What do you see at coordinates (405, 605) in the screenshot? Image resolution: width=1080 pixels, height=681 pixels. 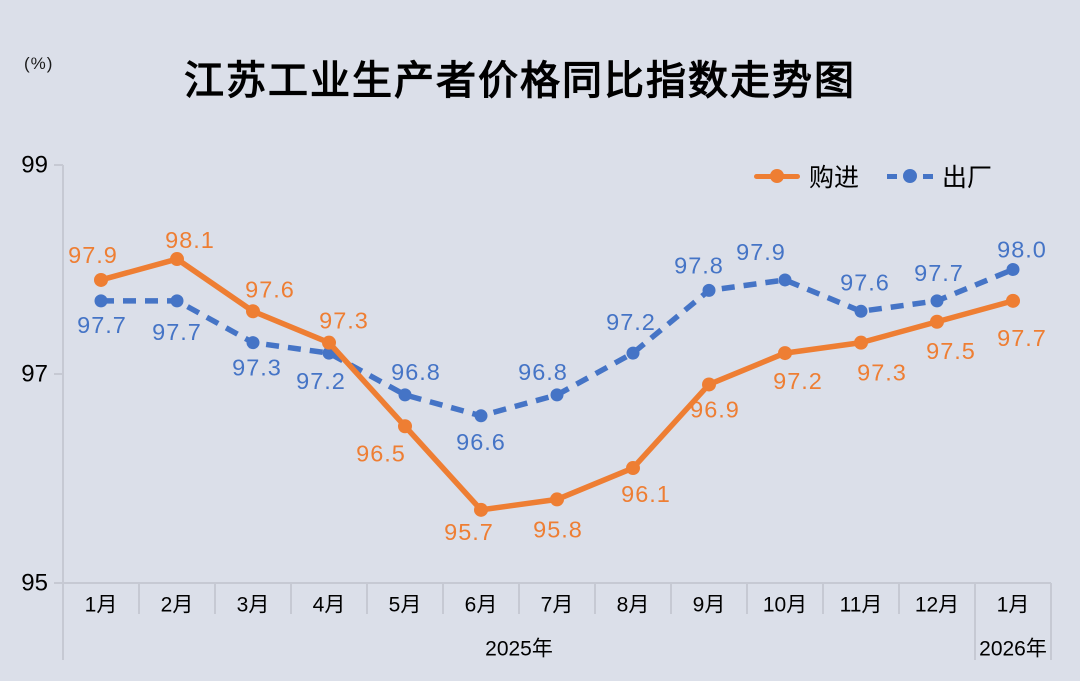 I see `x-tick-label: 5月` at bounding box center [405, 605].